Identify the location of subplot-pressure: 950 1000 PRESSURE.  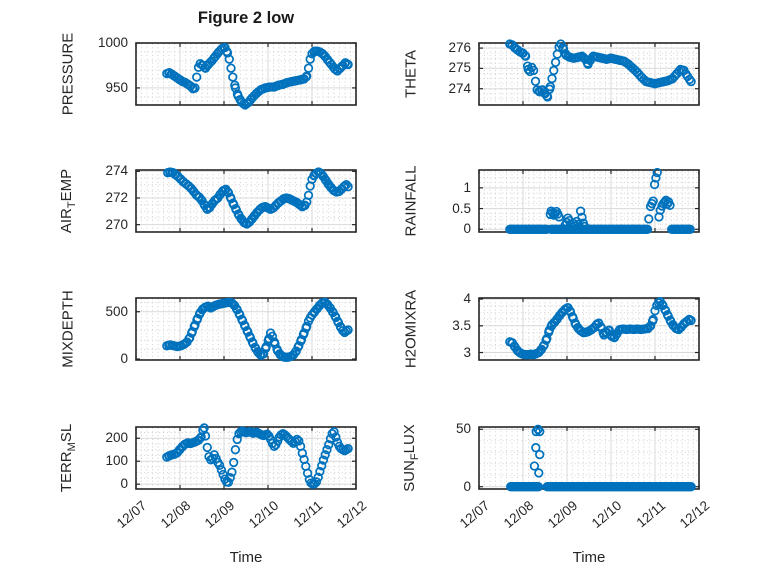
(208, 74).